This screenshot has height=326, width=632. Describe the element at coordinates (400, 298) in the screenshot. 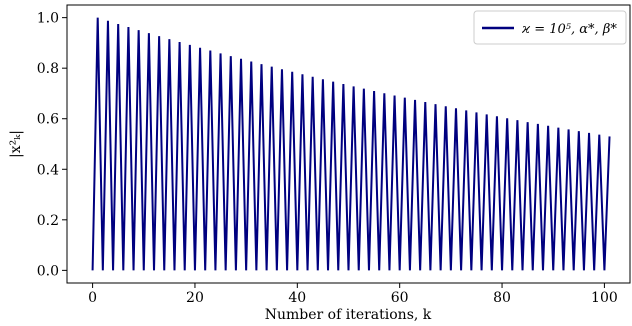

I see `x-tick-label: 60` at that location.